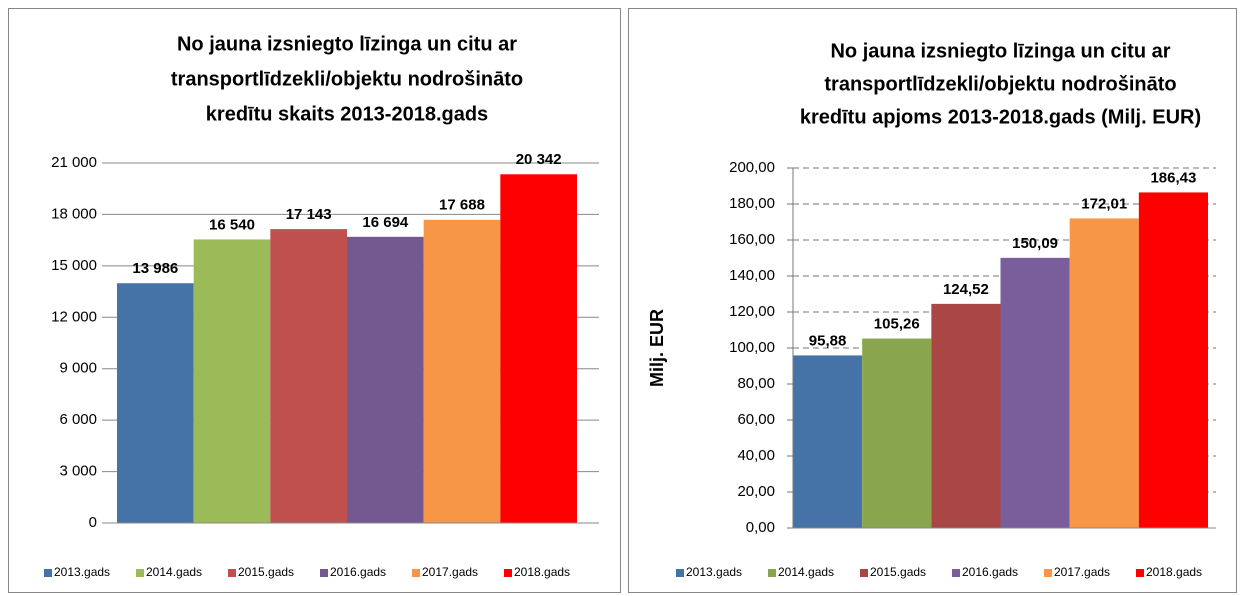 This screenshot has height=596, width=1244. What do you see at coordinates (309, 214) in the screenshot?
I see `data-label: 17 143` at bounding box center [309, 214].